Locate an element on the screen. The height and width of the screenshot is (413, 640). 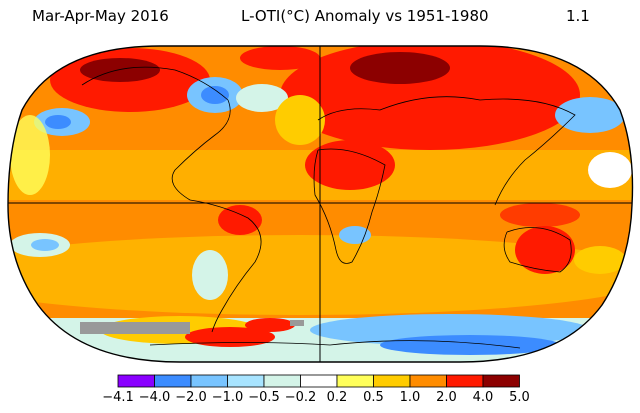
legend-tick-label: 5.0 is located at coordinates (519, 397).